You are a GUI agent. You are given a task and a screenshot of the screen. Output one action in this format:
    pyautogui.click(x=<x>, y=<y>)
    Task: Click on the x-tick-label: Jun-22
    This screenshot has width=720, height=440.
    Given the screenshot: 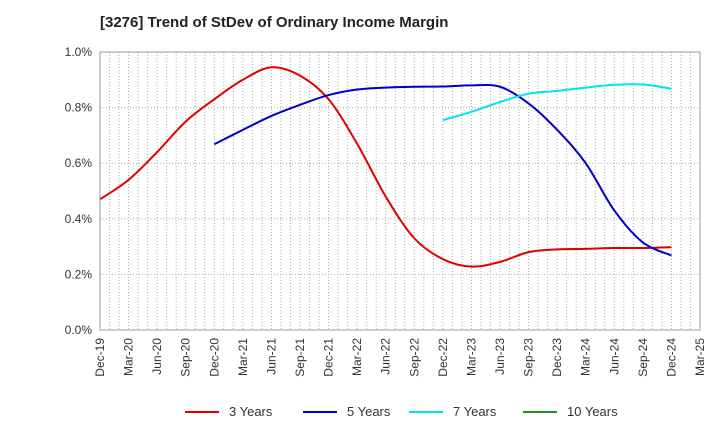 What is the action you would take?
    pyautogui.click(x=386, y=356)
    